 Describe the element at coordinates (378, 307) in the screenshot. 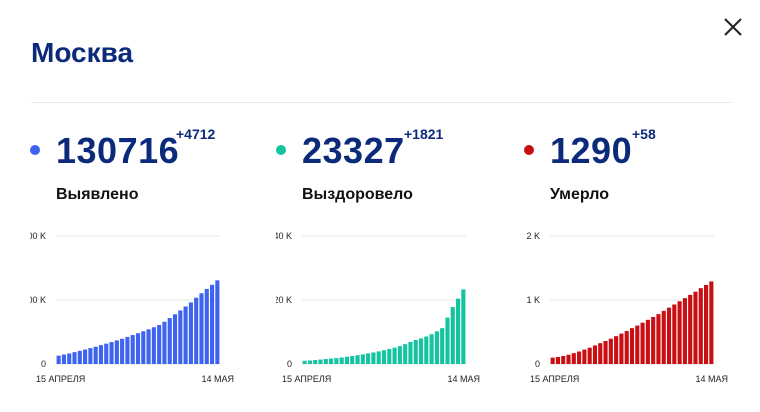

I see `recovered-chart: 0 20 K 40 K 15 АПРЕЛЯ 14 МАЯ` at that location.